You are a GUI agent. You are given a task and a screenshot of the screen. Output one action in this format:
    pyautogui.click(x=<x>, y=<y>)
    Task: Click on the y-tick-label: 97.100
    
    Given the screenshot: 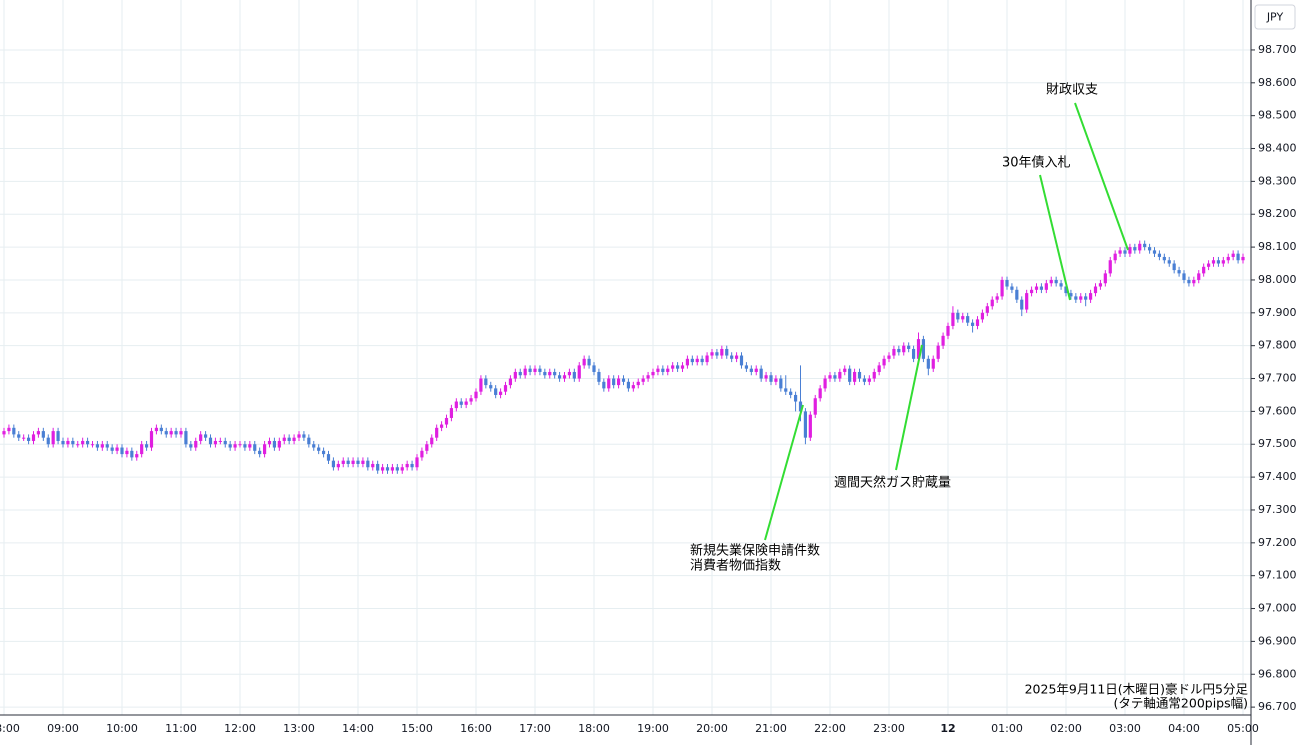 What is the action you would take?
    pyautogui.click(x=1277, y=575)
    